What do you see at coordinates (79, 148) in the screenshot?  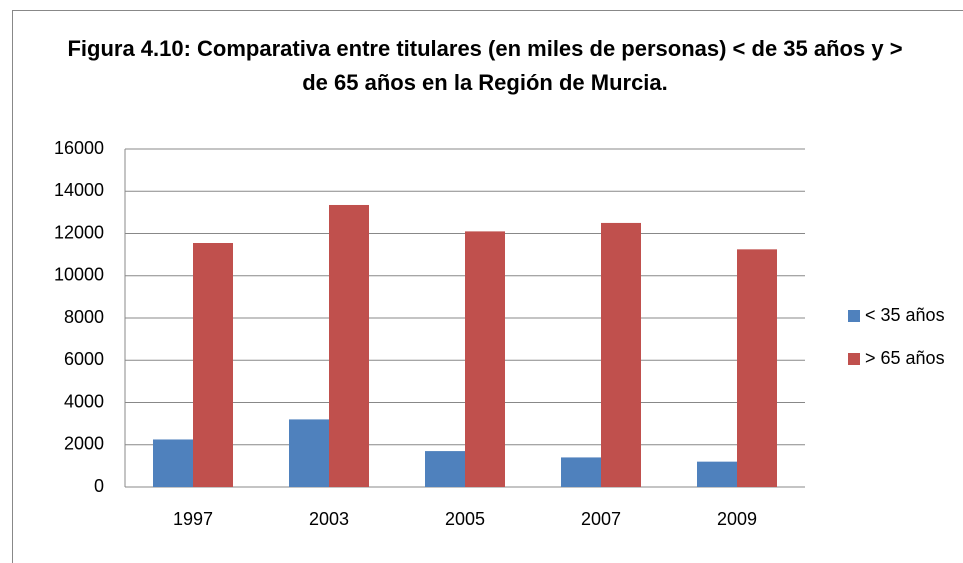 I see `y-tick-label: 16000` at bounding box center [79, 148].